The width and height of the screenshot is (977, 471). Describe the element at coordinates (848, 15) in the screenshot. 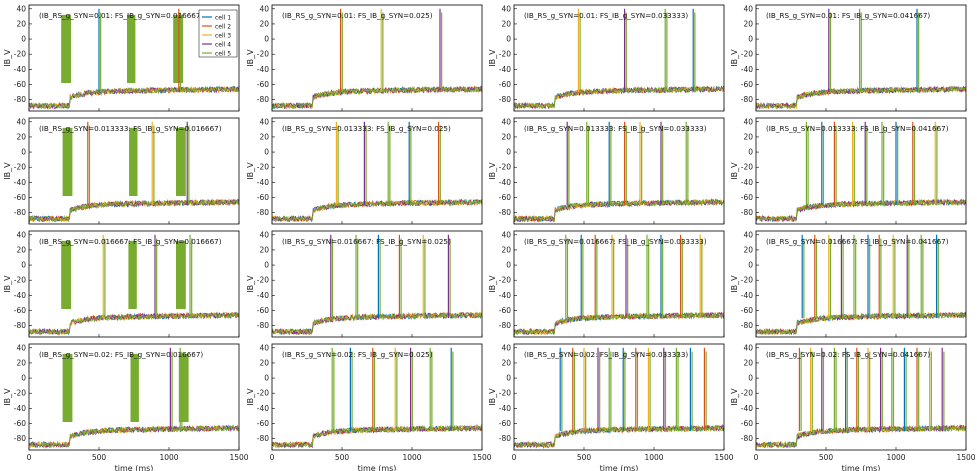

I see `subplot-title: (IB_RS_g_SYN=0.01: FS_IB_g_SYN=0.041667)` at that location.